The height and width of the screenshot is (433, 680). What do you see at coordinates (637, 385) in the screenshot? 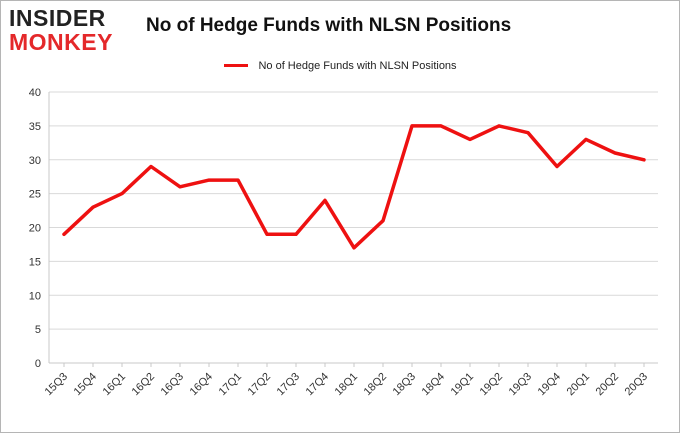
I see `x-tick-label: 20Q3` at bounding box center [637, 385].